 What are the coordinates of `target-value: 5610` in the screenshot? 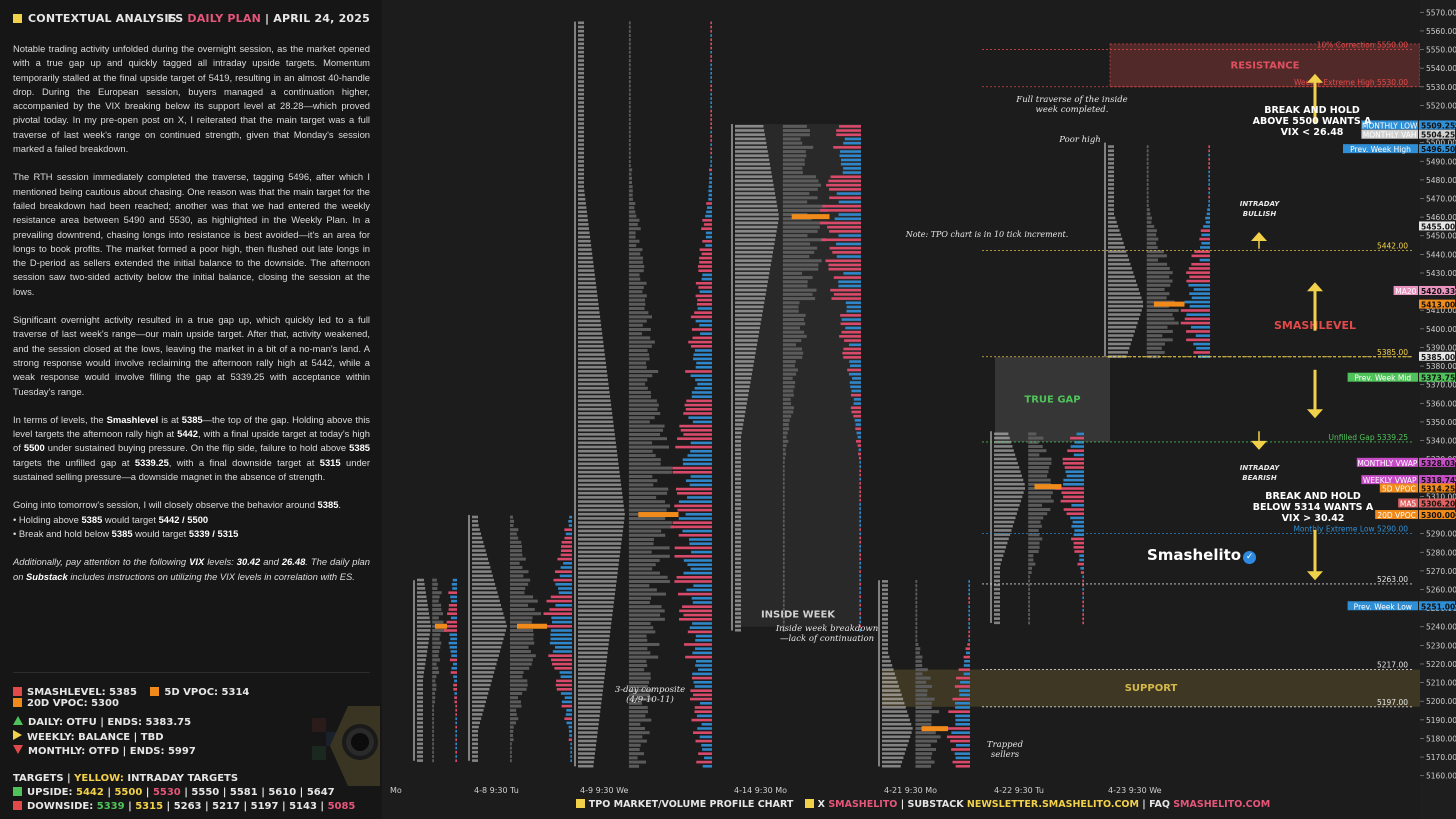 It's located at (282, 792).